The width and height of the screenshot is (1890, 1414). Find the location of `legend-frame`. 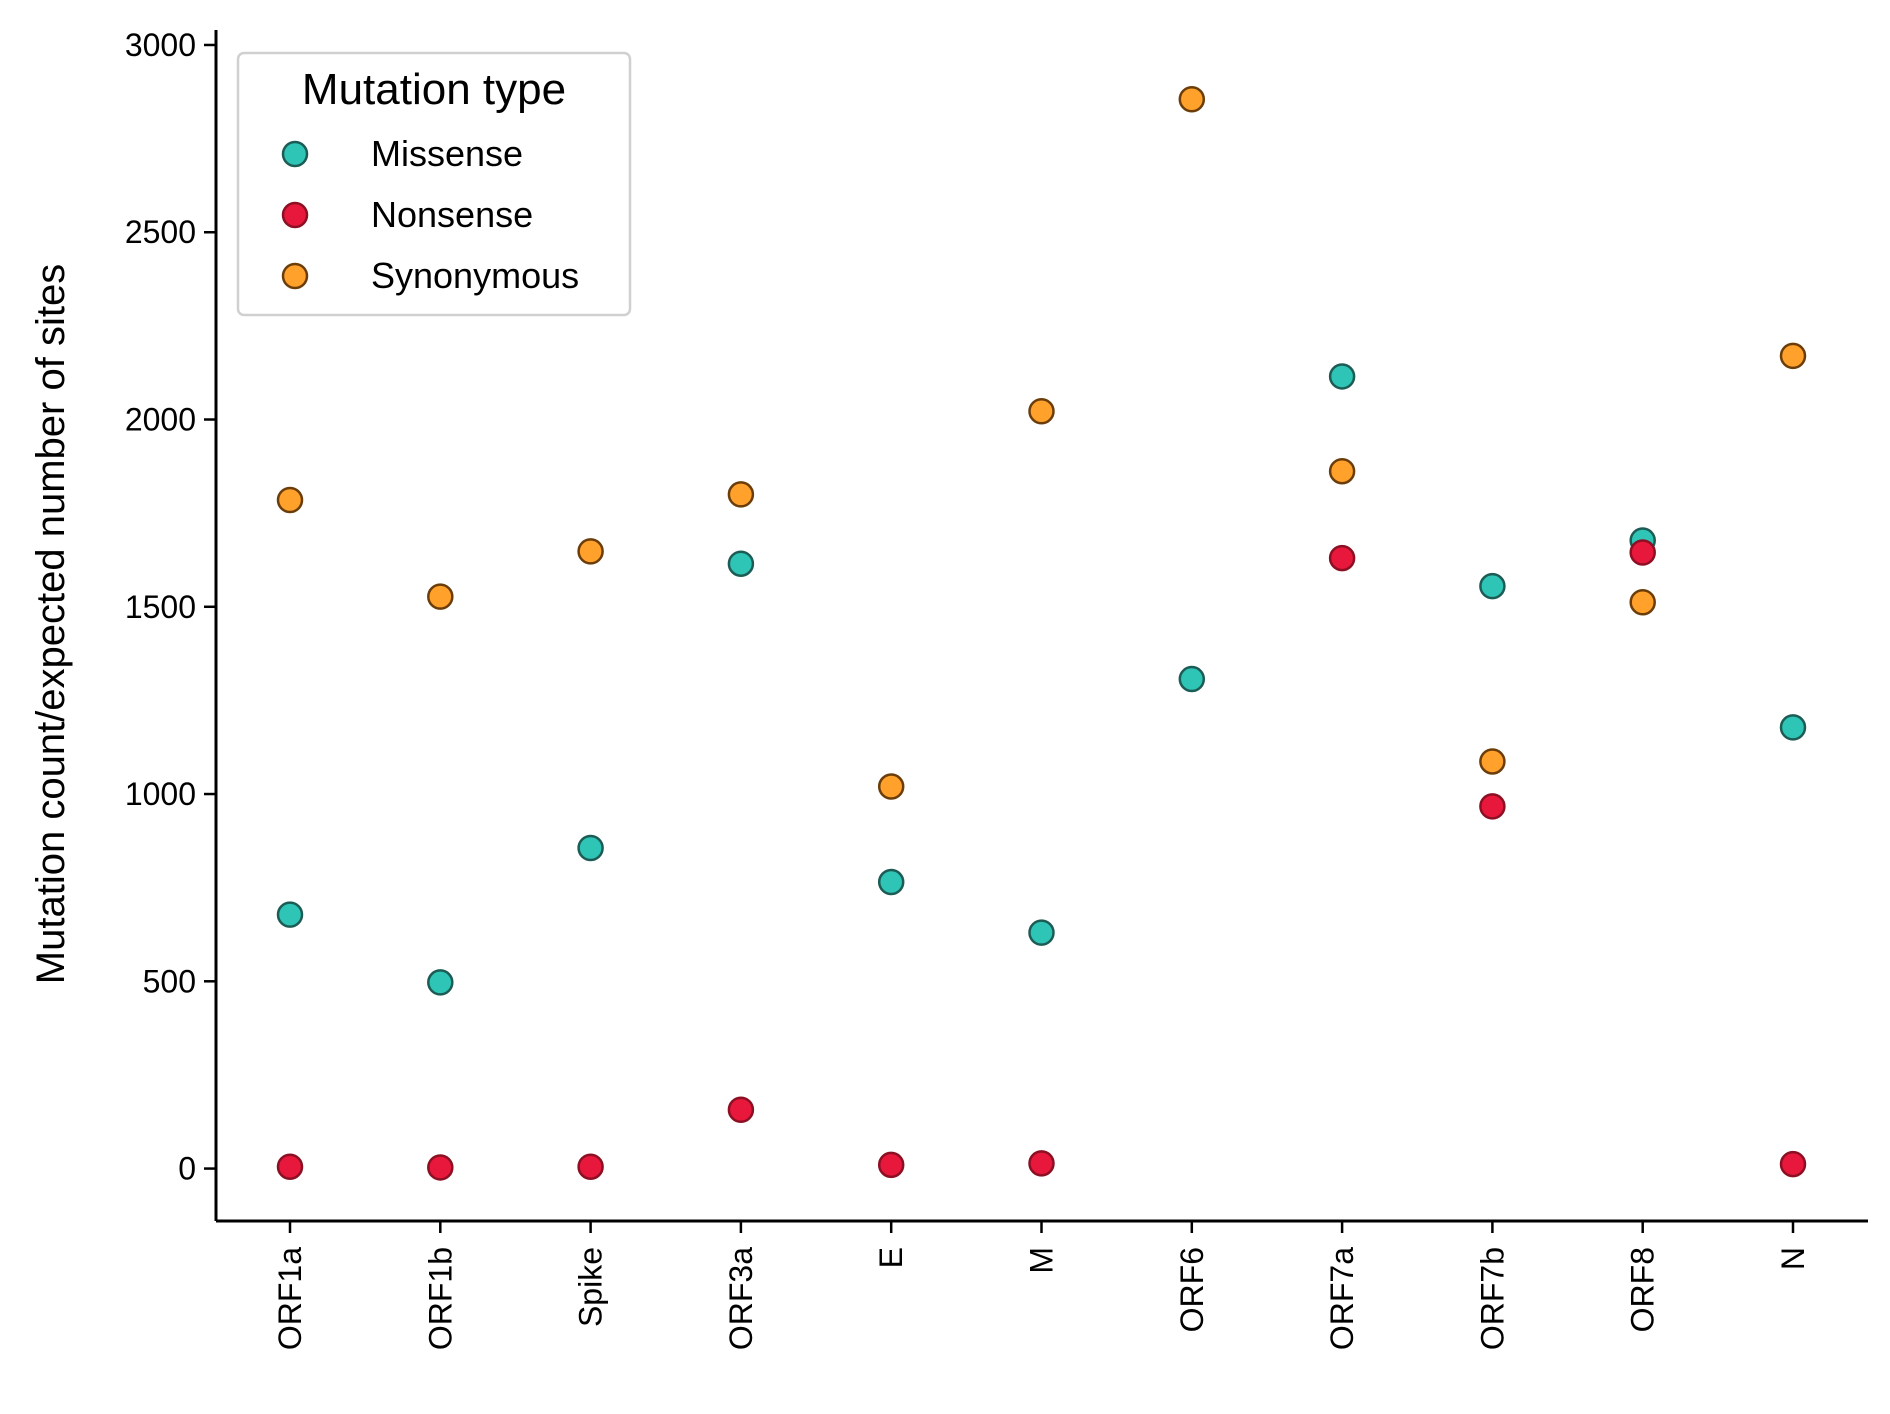

legend-frame is located at coordinates (434, 184).